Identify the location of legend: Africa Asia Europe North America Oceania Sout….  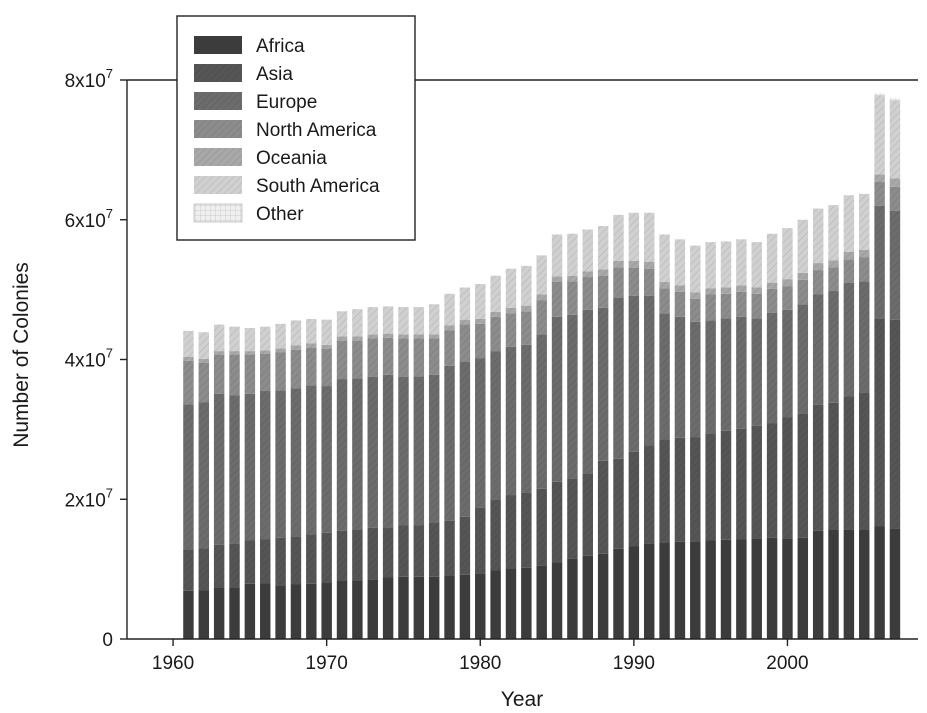
(296, 128).